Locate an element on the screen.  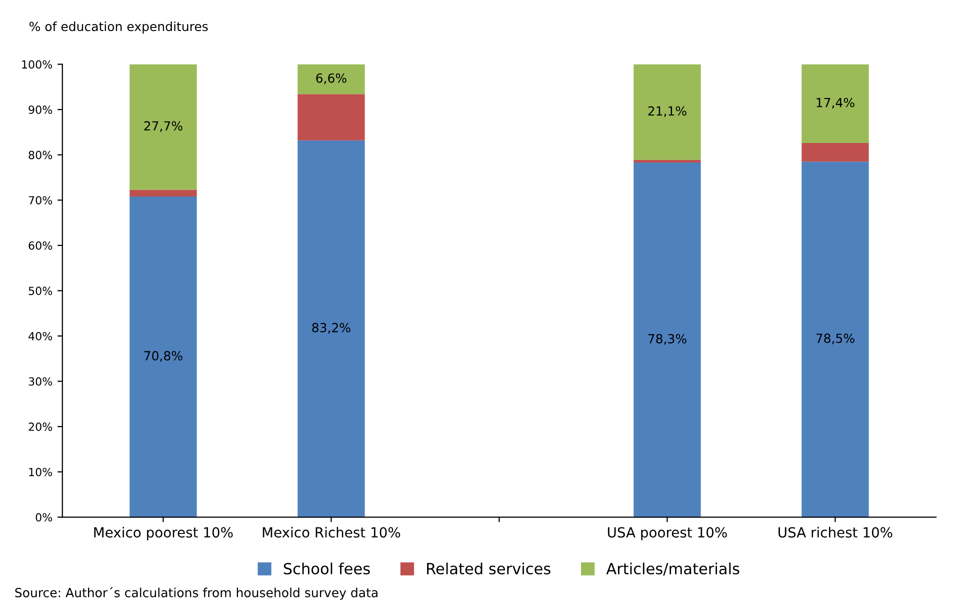
data-label: 17,4% is located at coordinates (835, 103).